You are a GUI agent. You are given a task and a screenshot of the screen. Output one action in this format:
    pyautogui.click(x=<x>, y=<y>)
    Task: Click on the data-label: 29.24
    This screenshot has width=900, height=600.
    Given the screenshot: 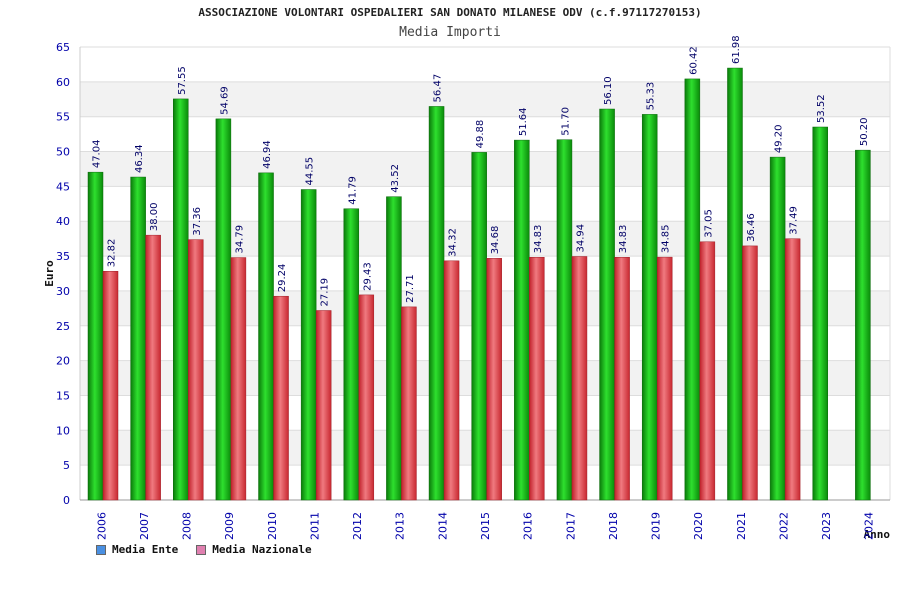 What is the action you would take?
    pyautogui.click(x=282, y=278)
    